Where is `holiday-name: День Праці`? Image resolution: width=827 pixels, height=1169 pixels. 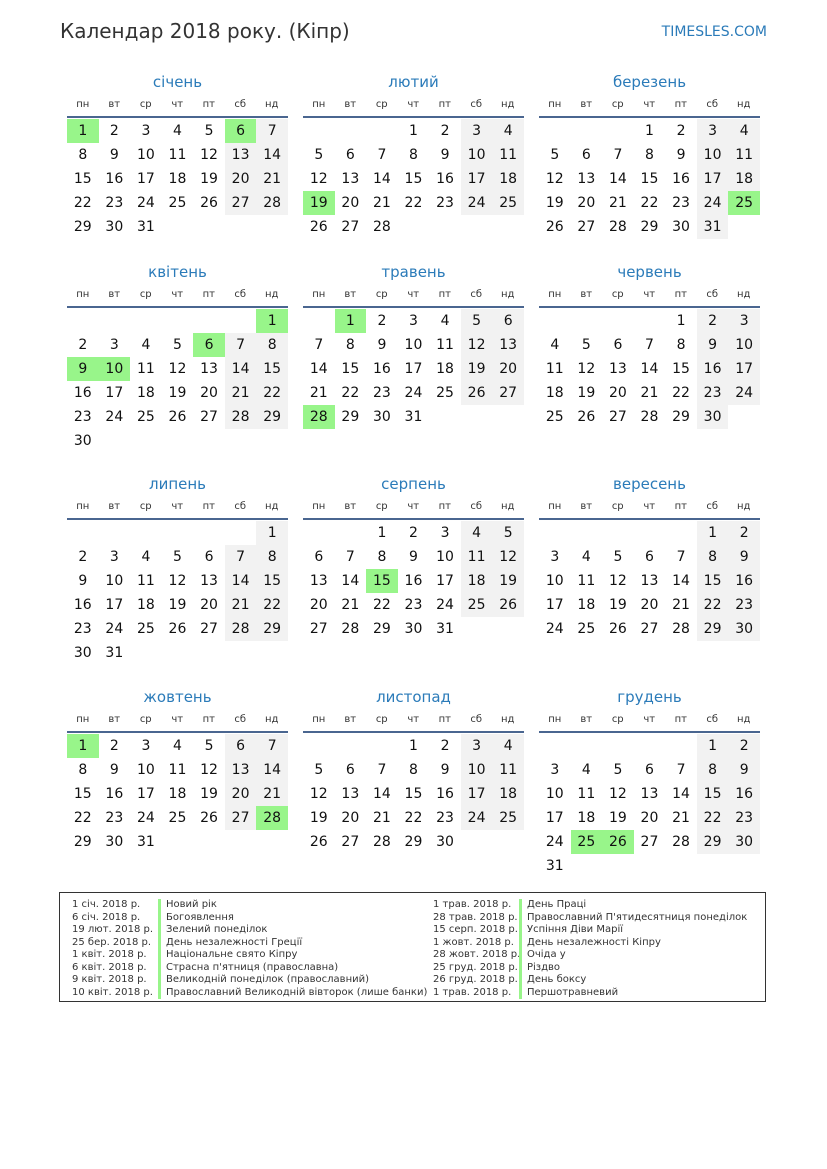 holiday-name: День Праці is located at coordinates (557, 904).